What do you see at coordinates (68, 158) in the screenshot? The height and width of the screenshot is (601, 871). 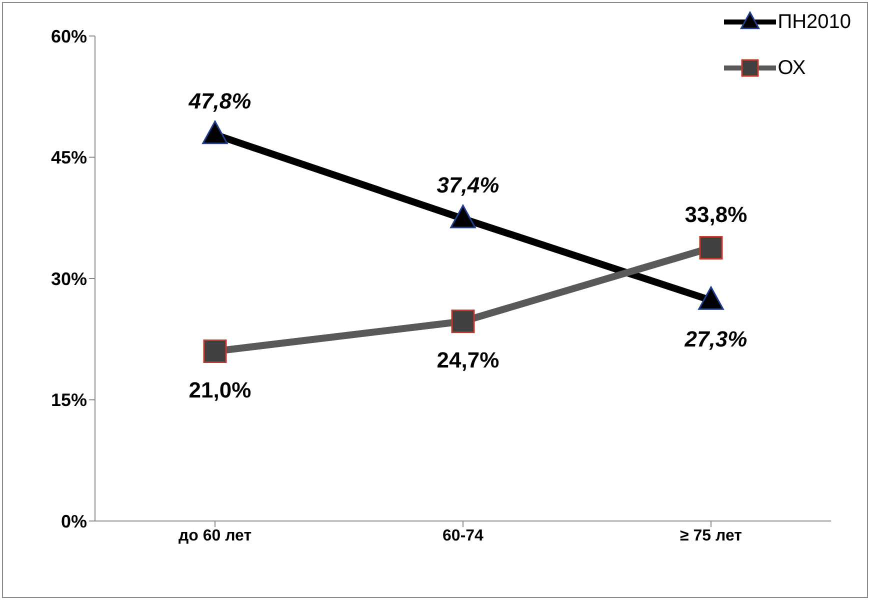 I see `y-tick-label: 45%` at bounding box center [68, 158].